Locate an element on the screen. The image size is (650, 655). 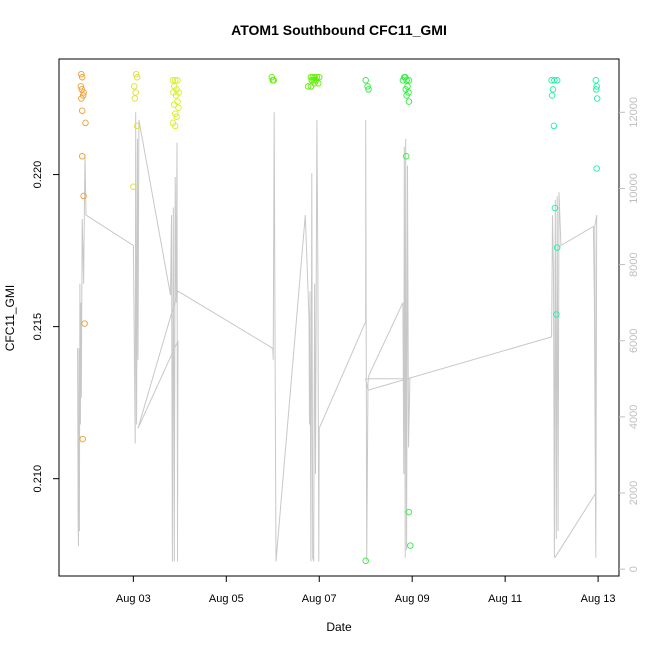
x-tick-label: Aug 13 is located at coordinates (598, 599).